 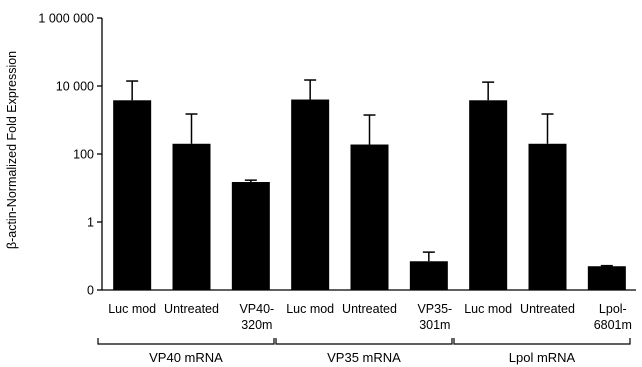 I want to click on group-label: Lpol mRNA, so click(x=542, y=357).